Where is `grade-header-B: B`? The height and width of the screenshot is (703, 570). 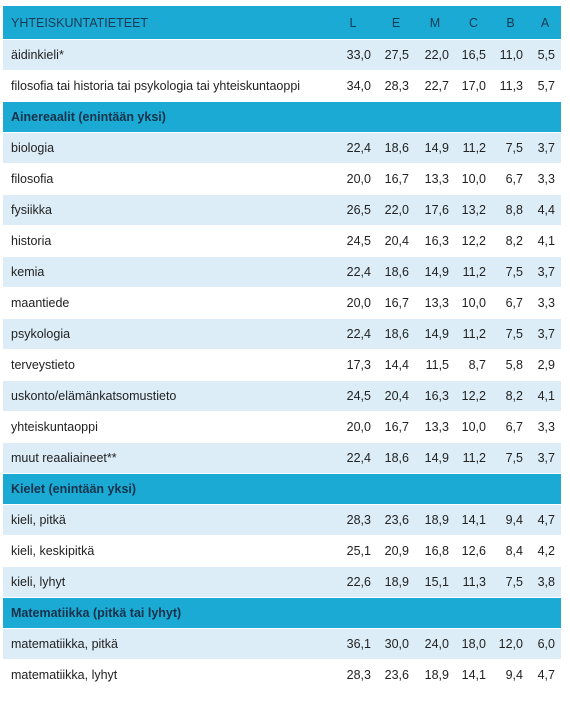
grade-header-B: B is located at coordinates (510, 23).